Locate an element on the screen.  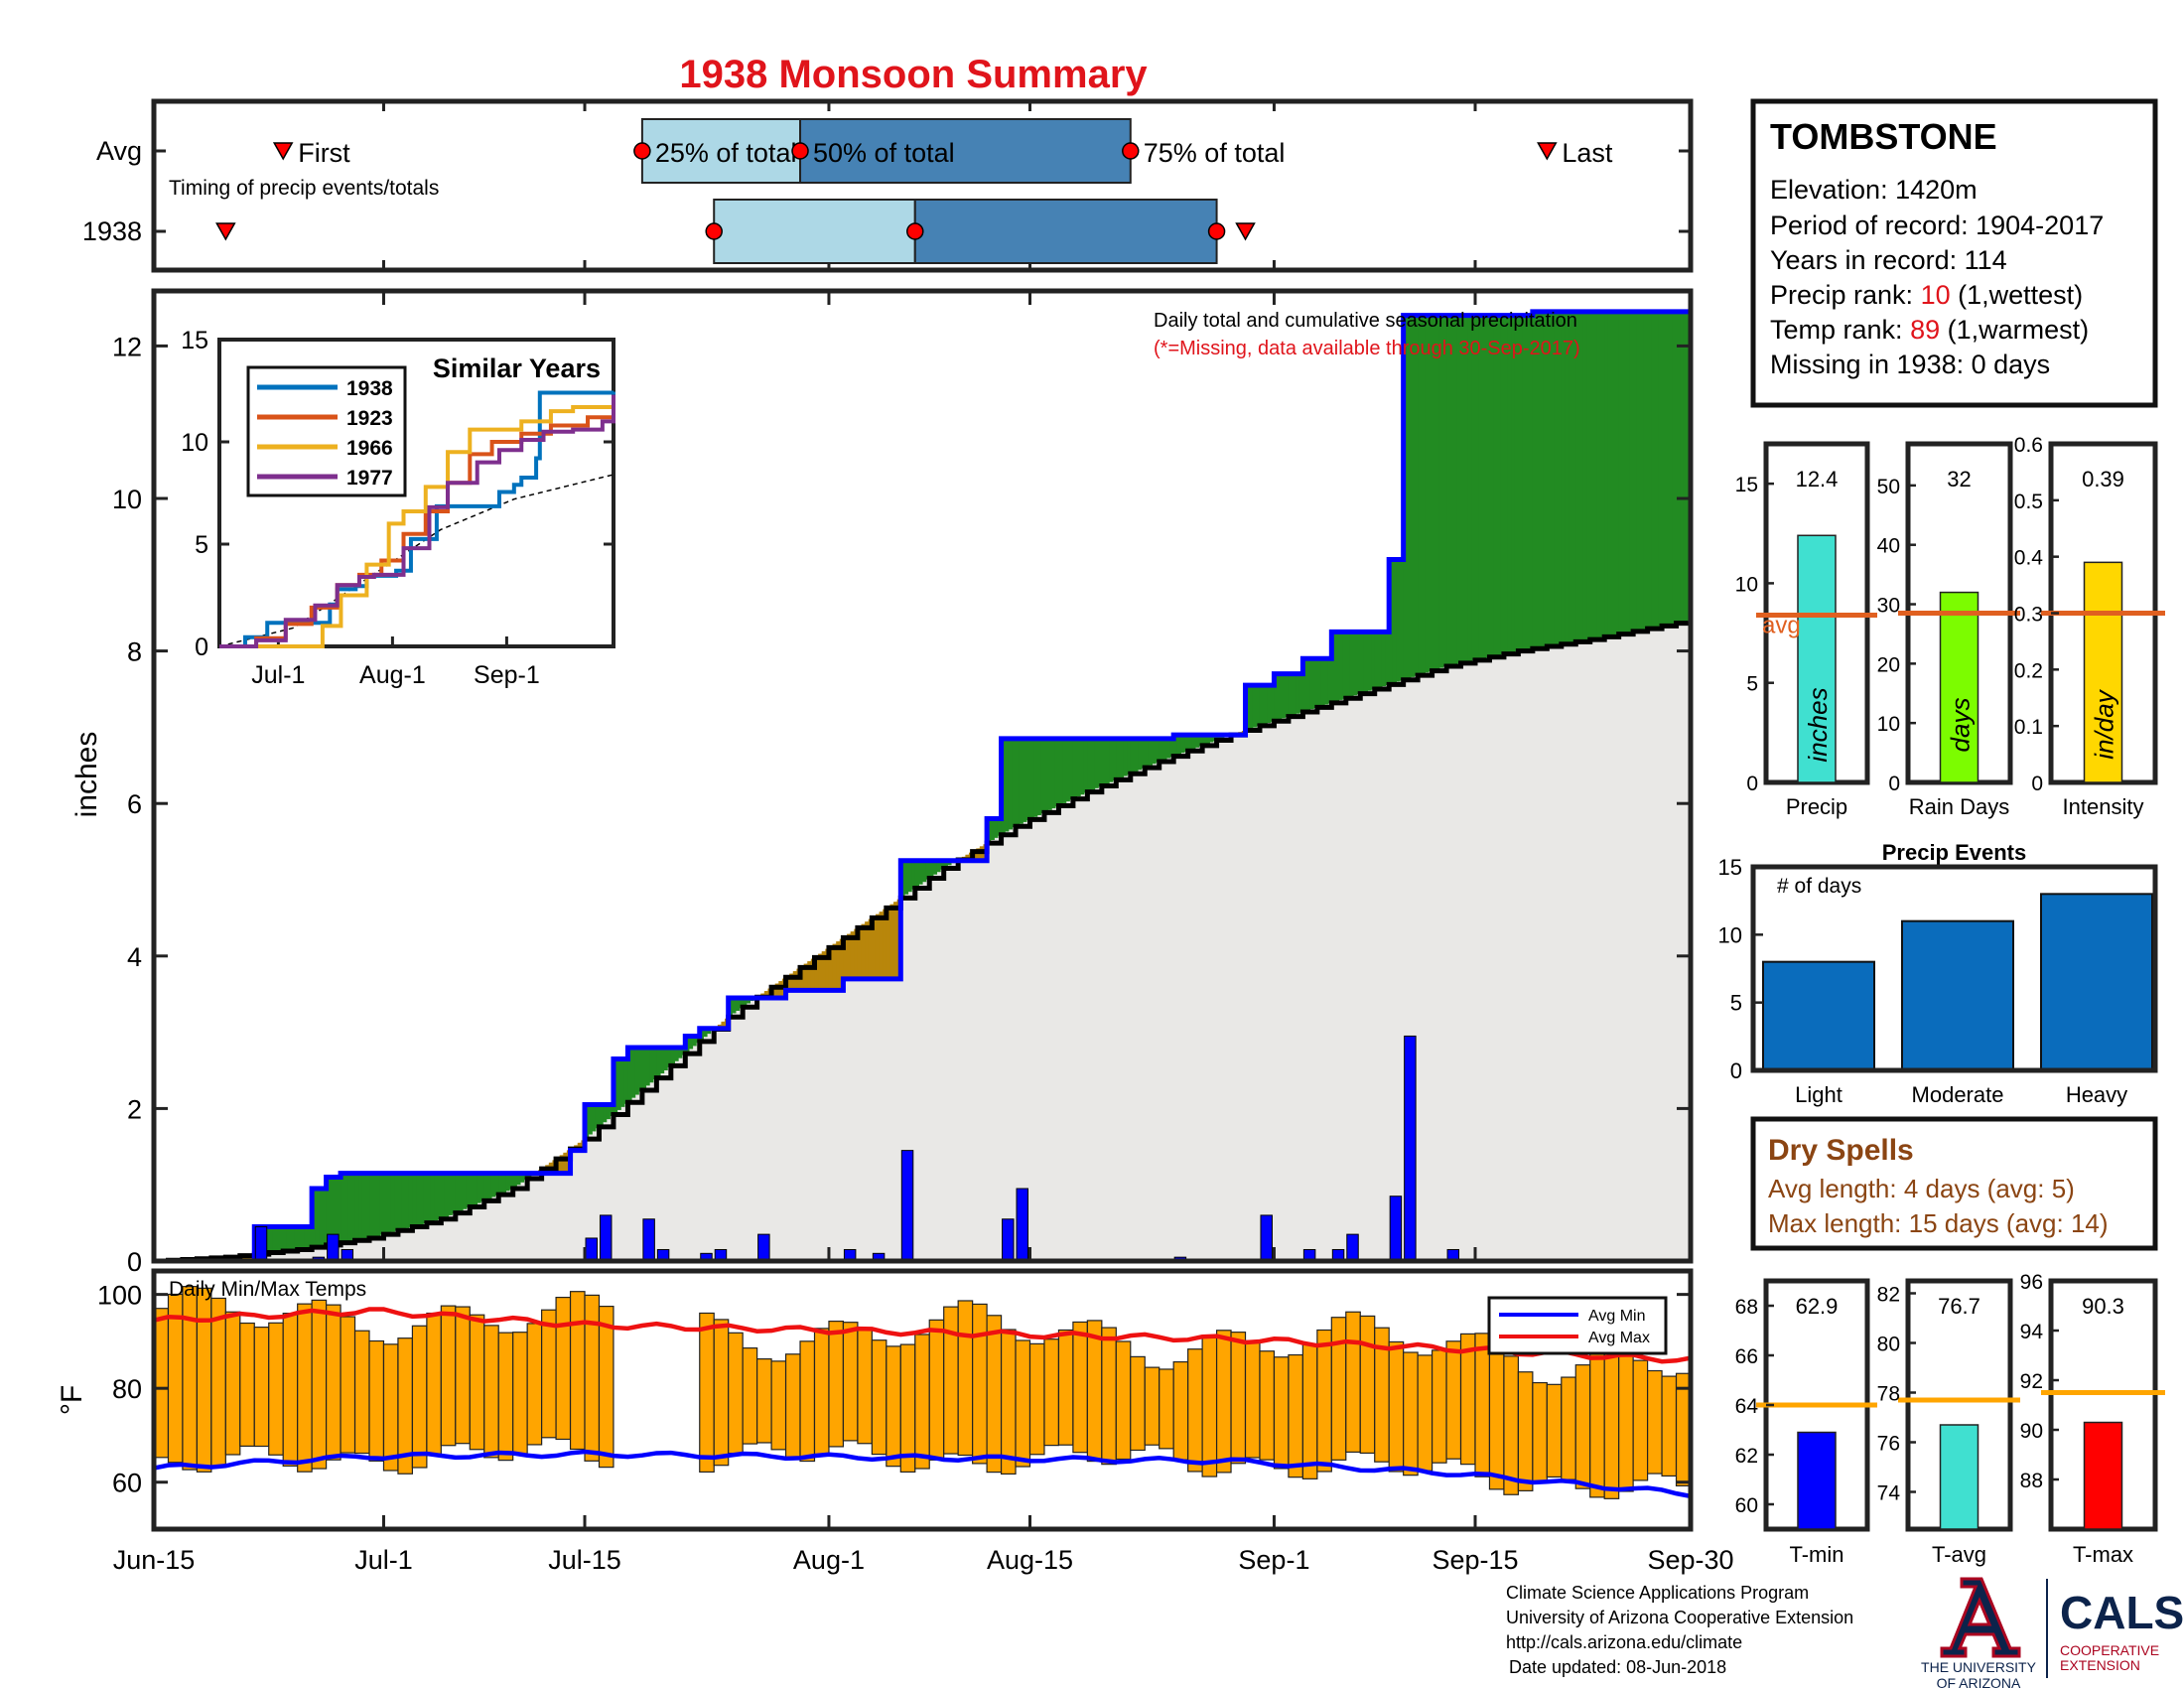
inset-title: Similar Years is located at coordinates (517, 368).